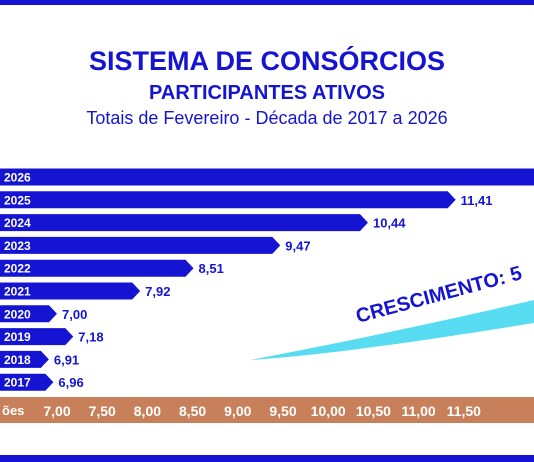 Image resolution: width=534 pixels, height=462 pixels. What do you see at coordinates (237, 411) in the screenshot?
I see `x-tick-label: 9,00` at bounding box center [237, 411].